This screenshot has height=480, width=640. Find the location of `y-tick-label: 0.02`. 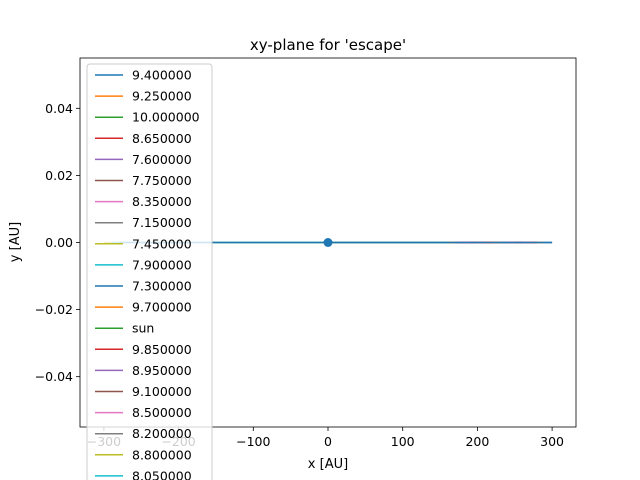

y-tick-label: 0.02 is located at coordinates (59, 175).